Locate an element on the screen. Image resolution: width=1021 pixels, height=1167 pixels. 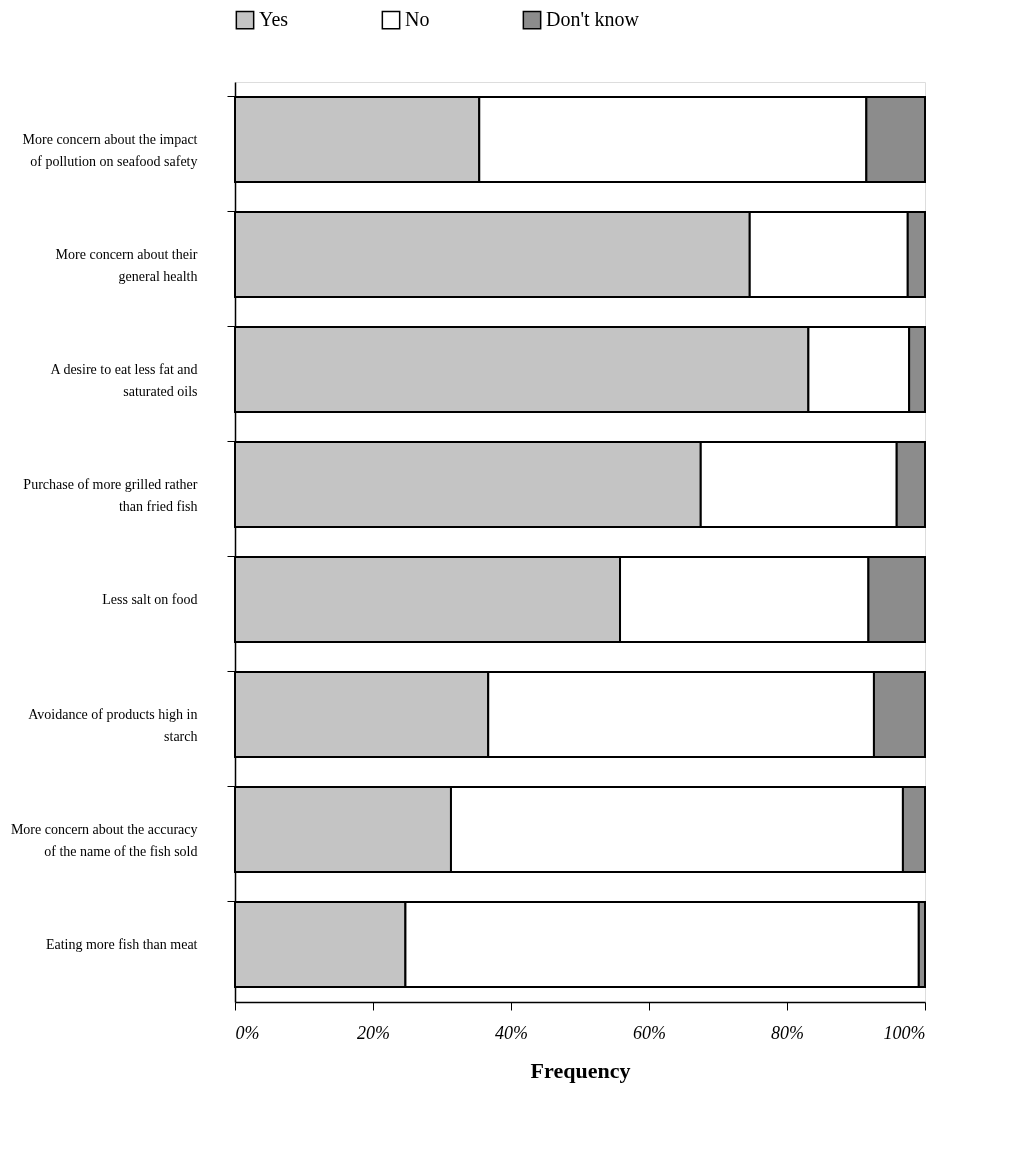
legend-label: Don't know is located at coordinates (593, 19).